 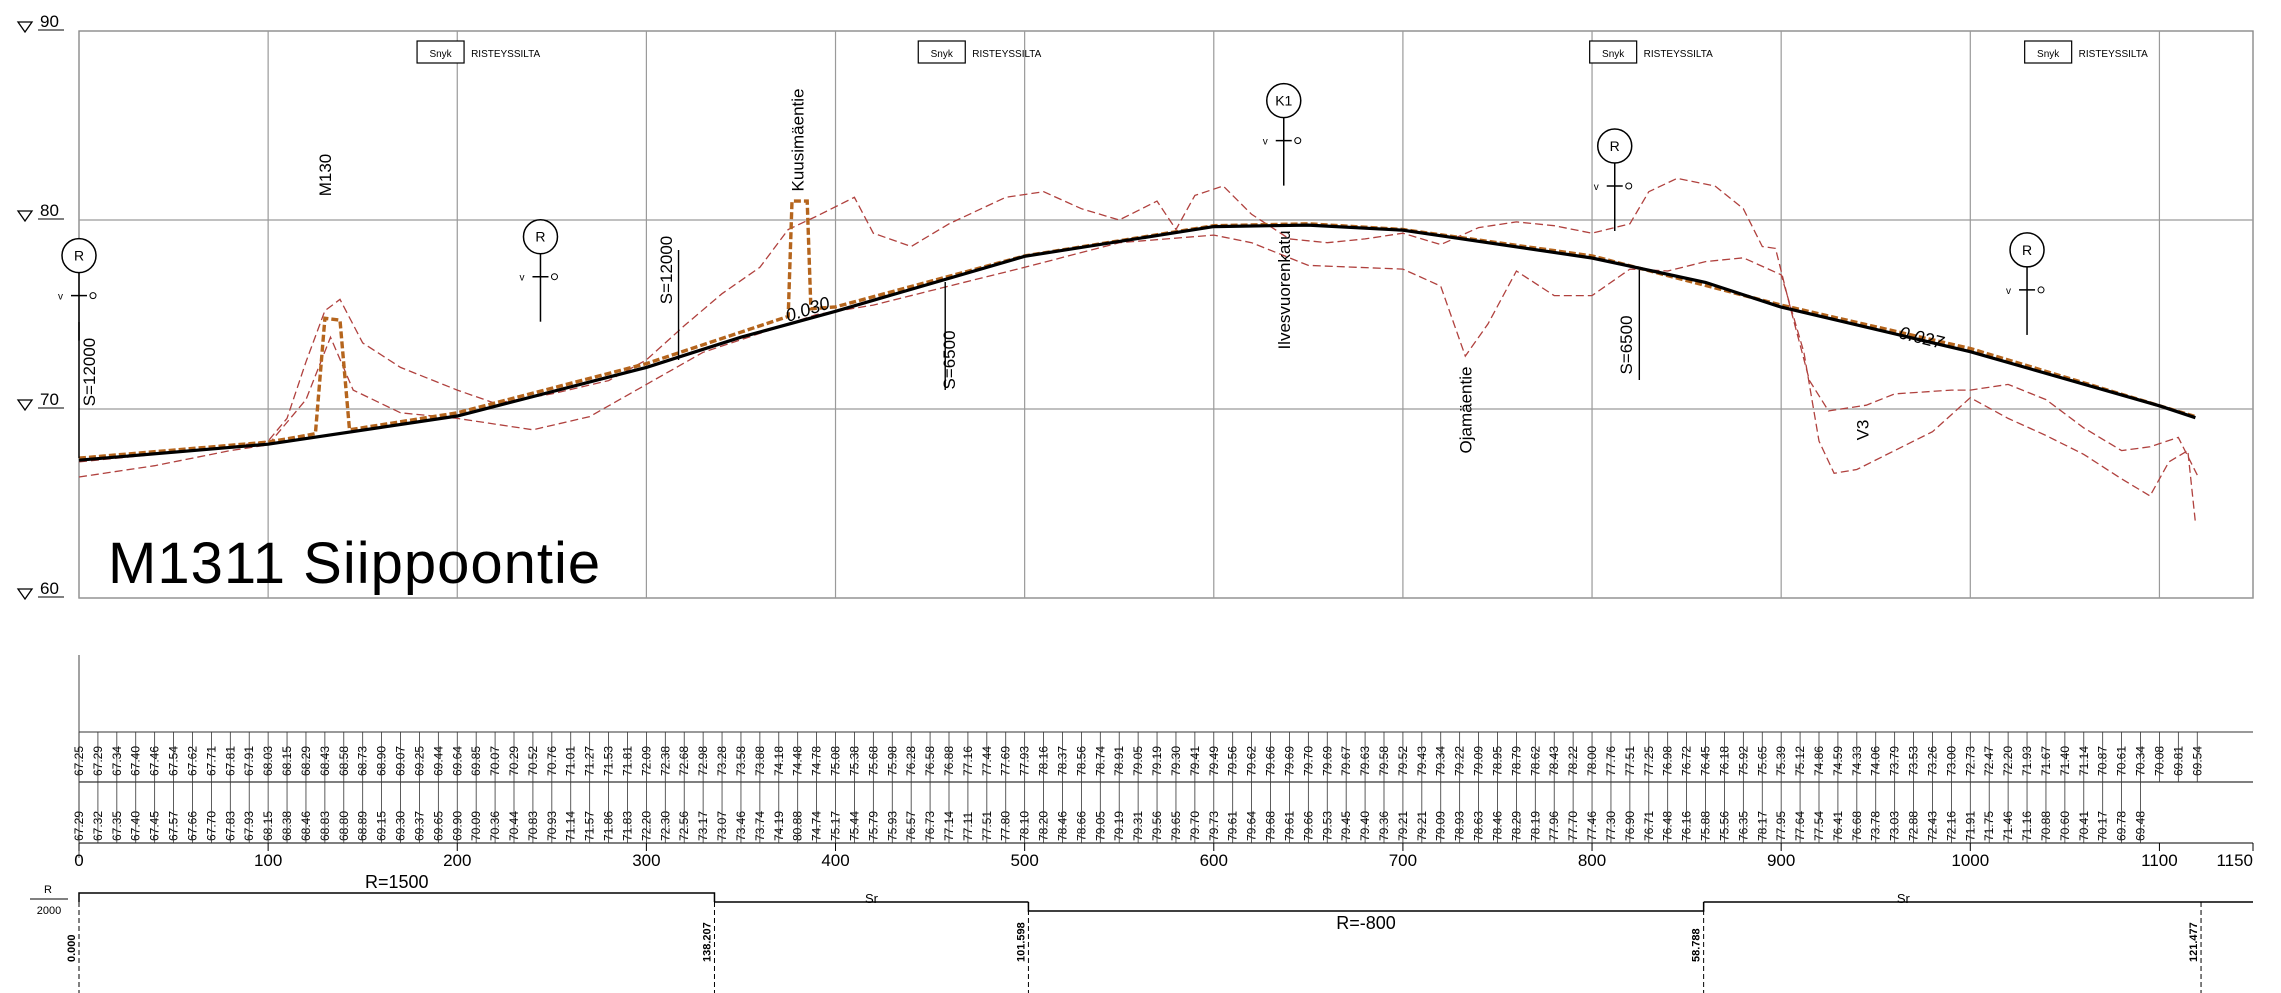 What do you see at coordinates (2194, 942) in the screenshot?
I see `station-label: 121.477` at bounding box center [2194, 942].